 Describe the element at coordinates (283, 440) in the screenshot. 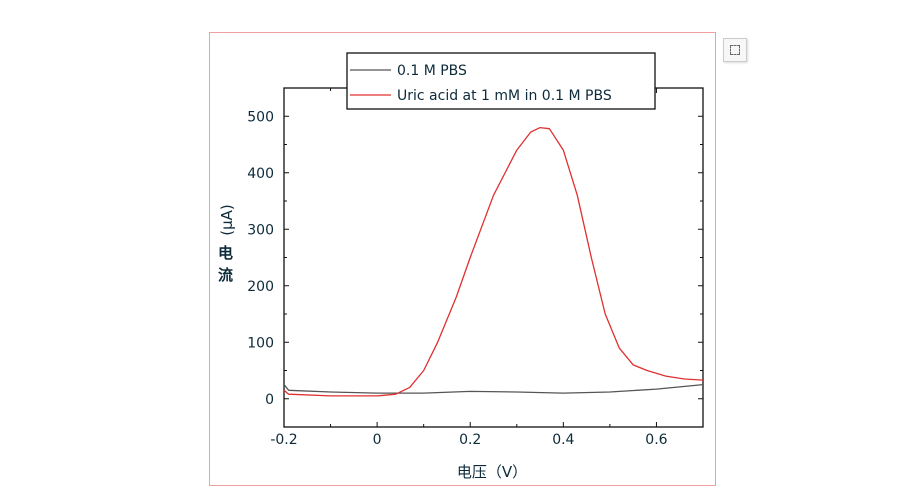

I see `x-tick-label: -0.2` at that location.